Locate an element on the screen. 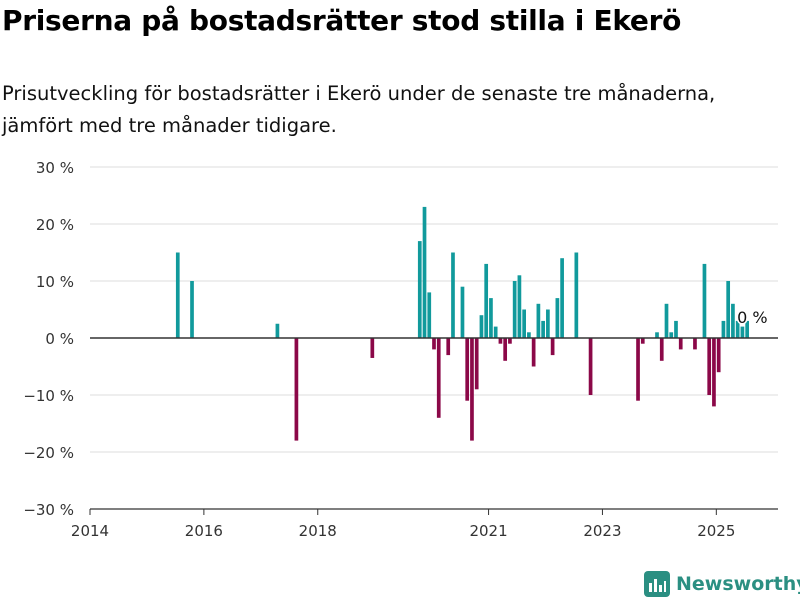 This screenshot has width=800, height=600. last-value-label: 0 % is located at coordinates (752, 317).